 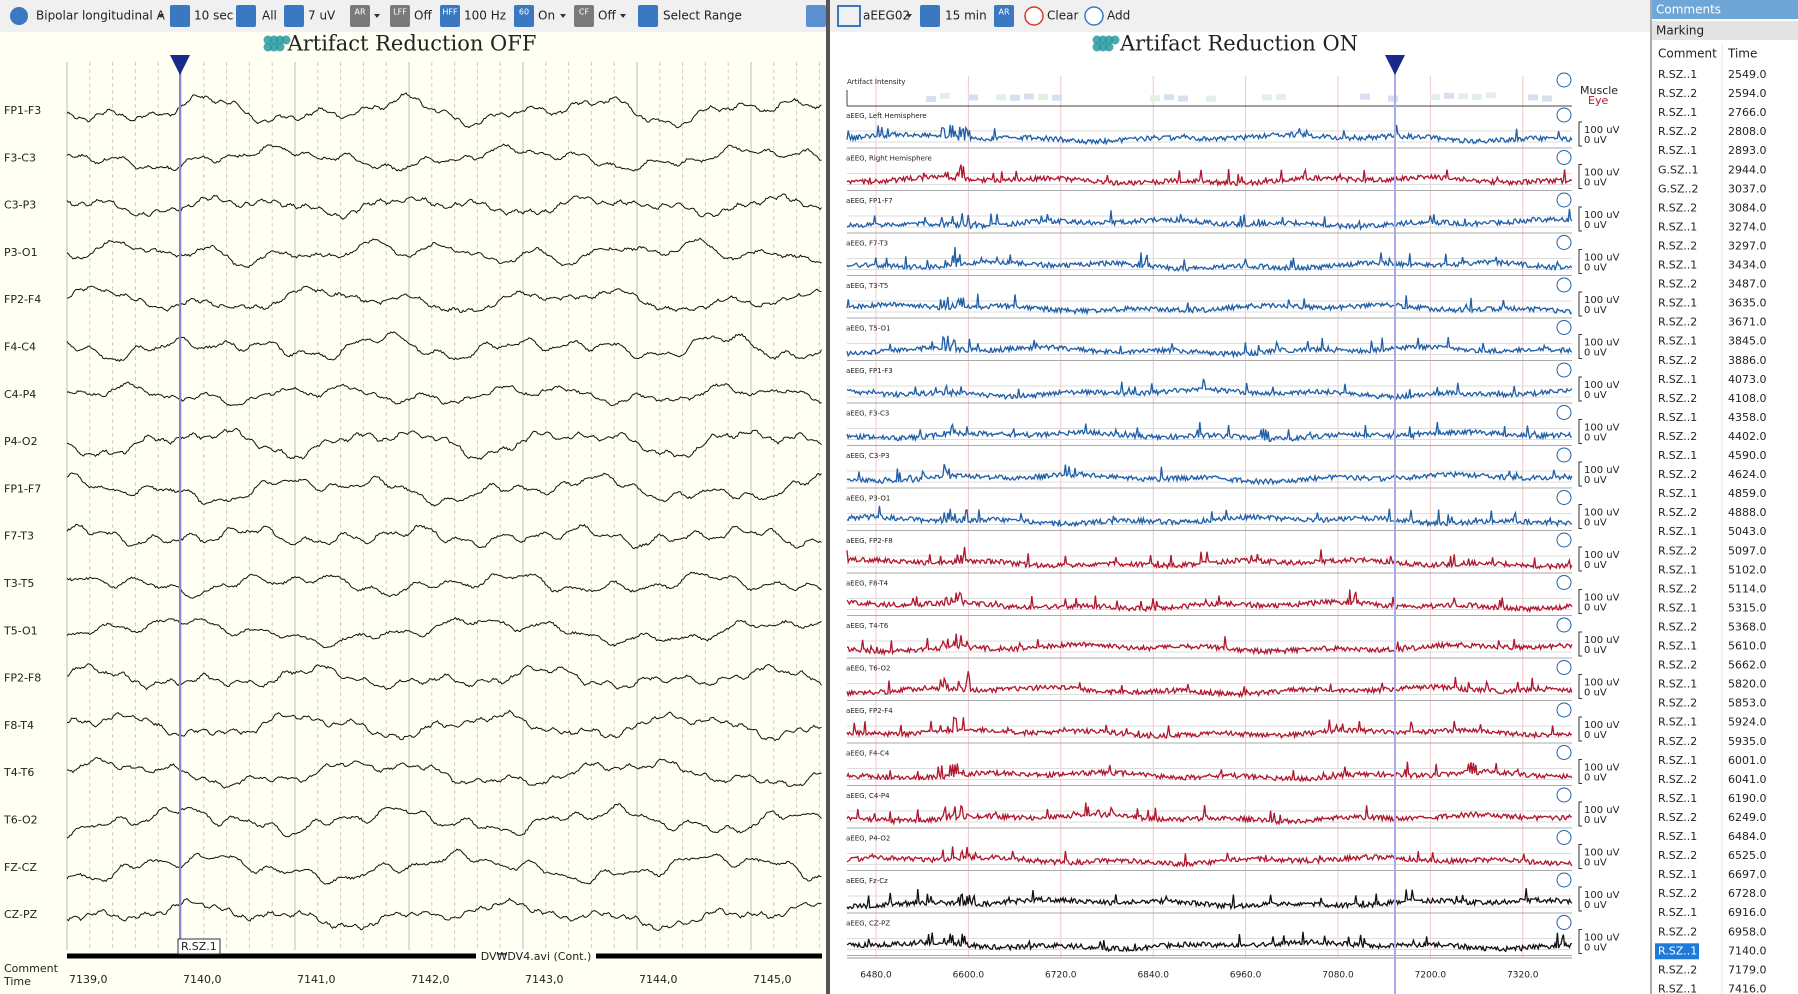 I want to click on time-cell: 3886.0, so click(x=1747, y=360).